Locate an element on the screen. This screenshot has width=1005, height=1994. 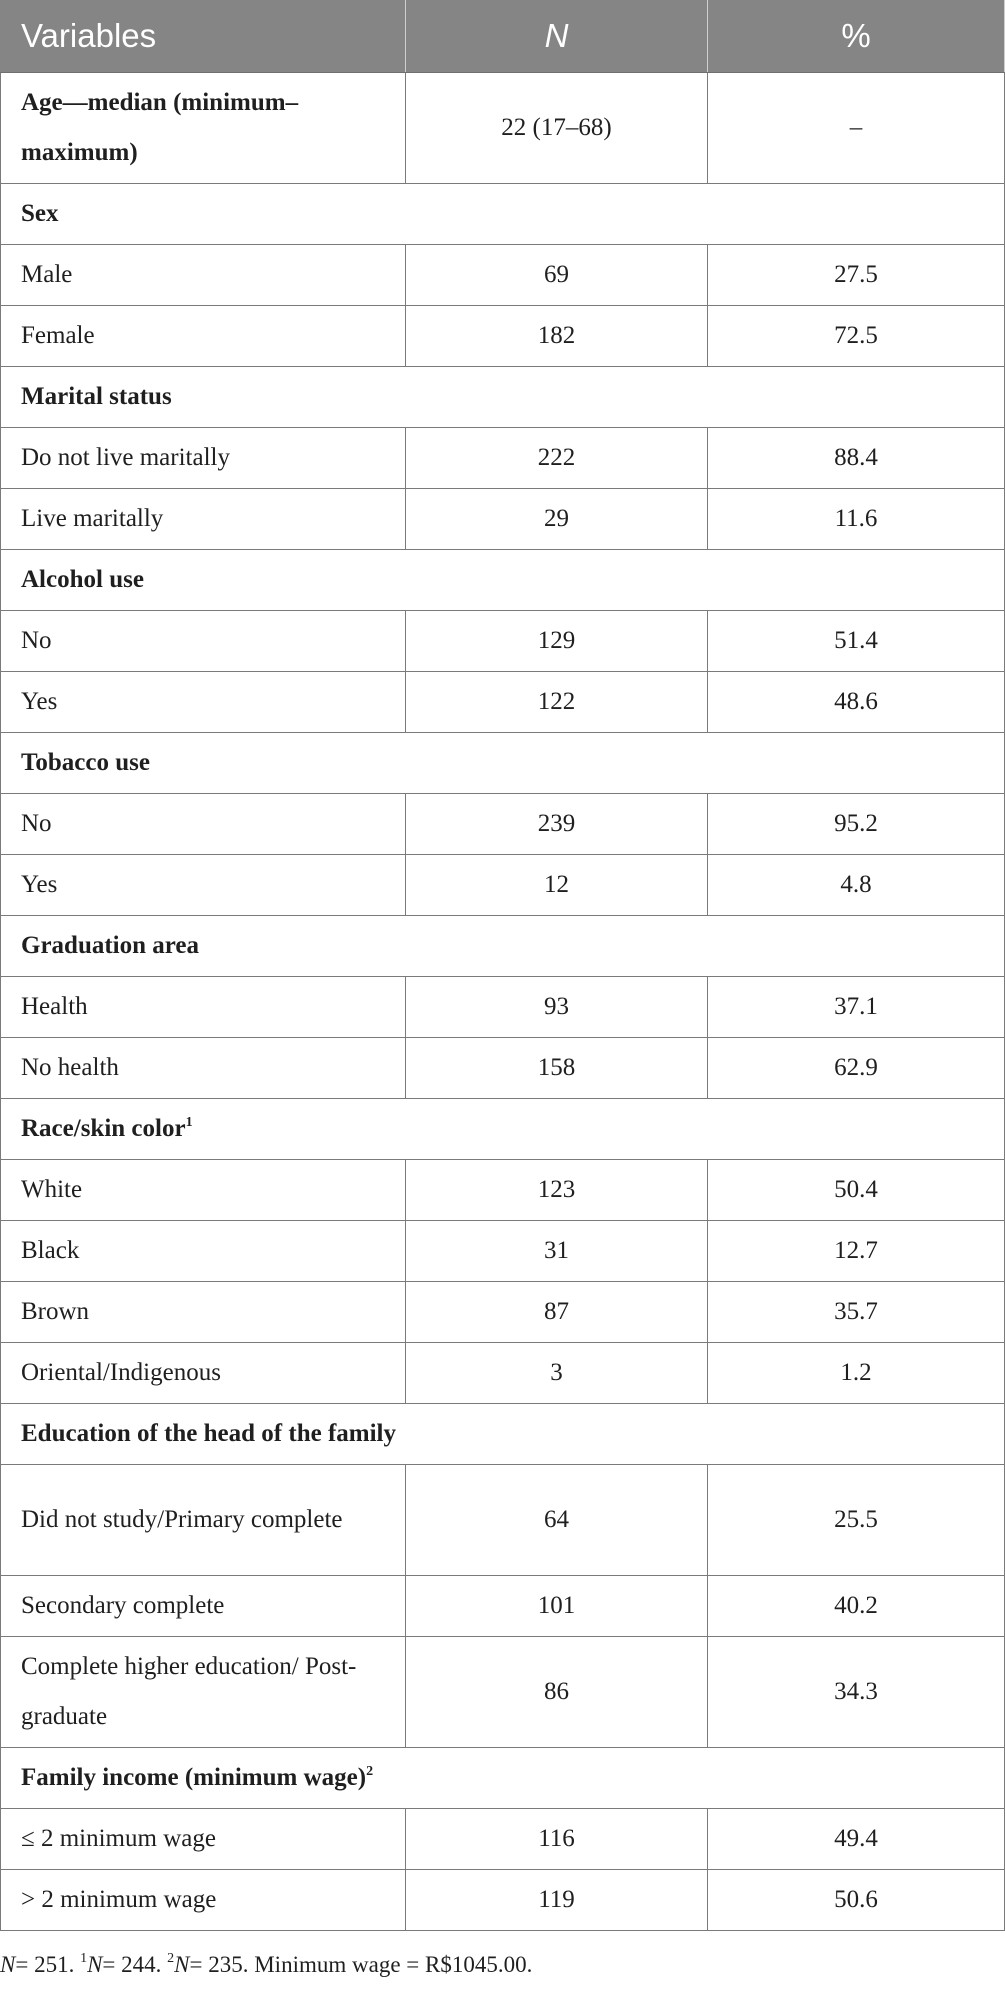
percent-cell: 4.8 is located at coordinates (856, 885).